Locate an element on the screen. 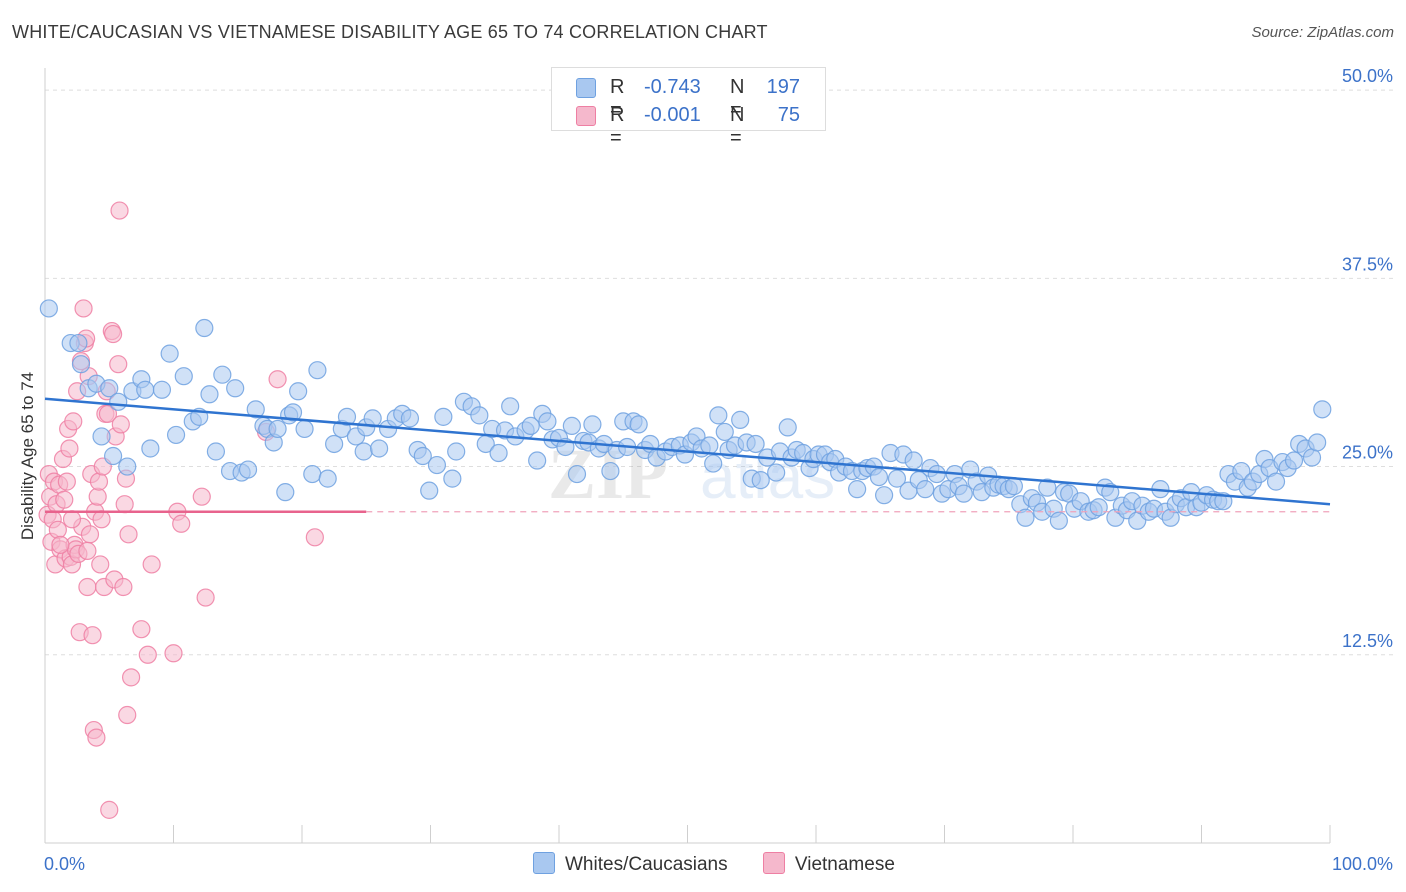 This screenshot has width=1406, height=892. legend-swatch-whites is located at coordinates (586, 88).